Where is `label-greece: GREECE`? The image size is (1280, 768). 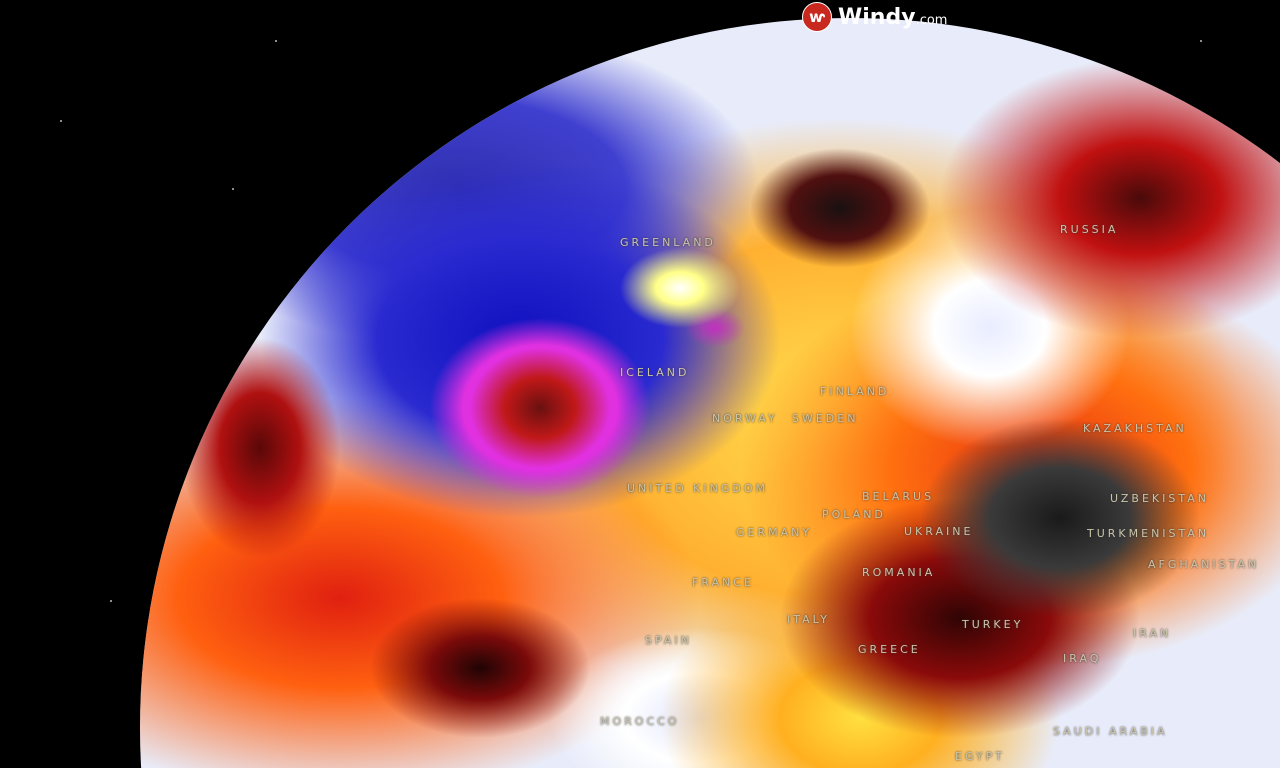
label-greece: GREECE is located at coordinates (889, 649).